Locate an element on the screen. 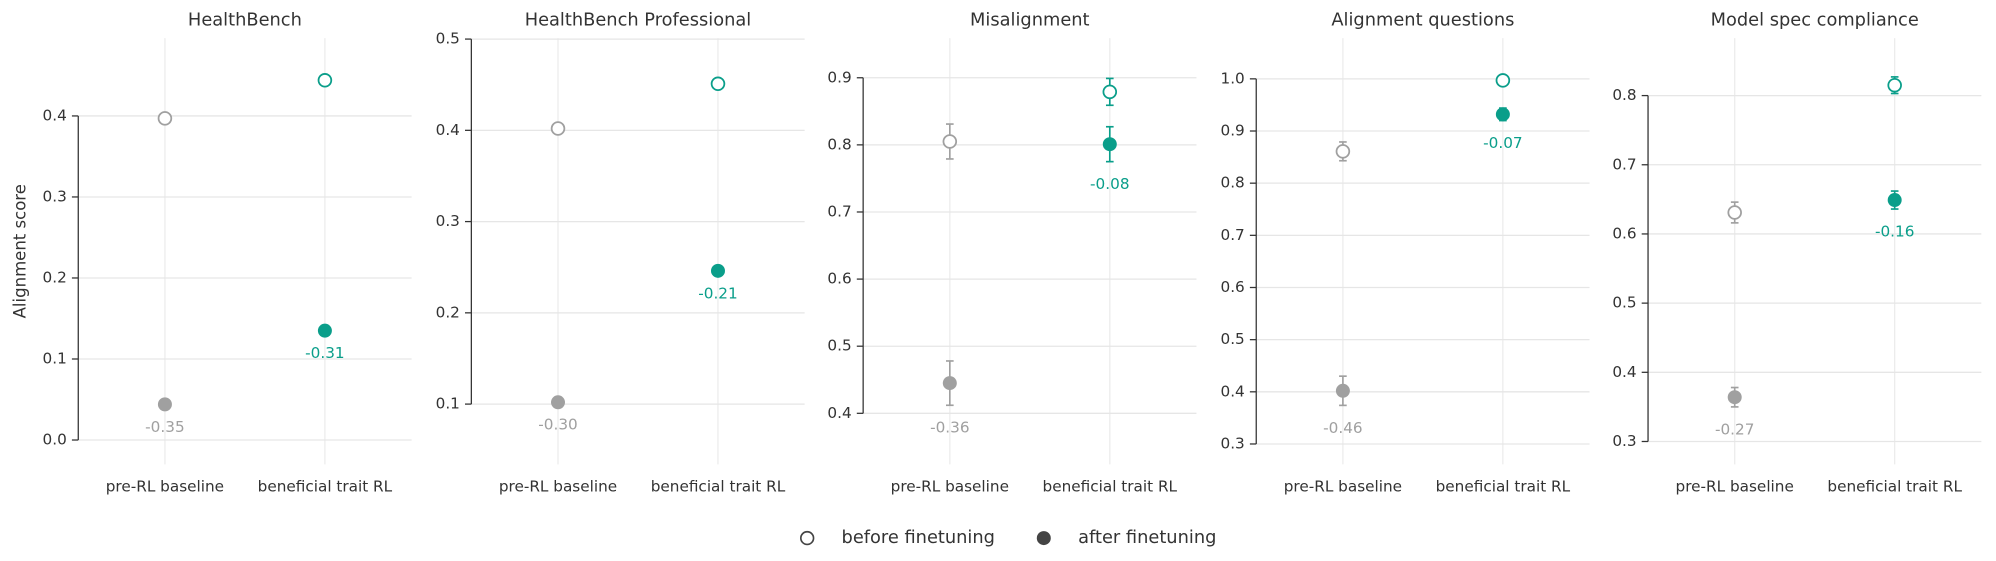 The height and width of the screenshot is (561, 1996). y-axis-label: Alignment score is located at coordinates (20, 251).